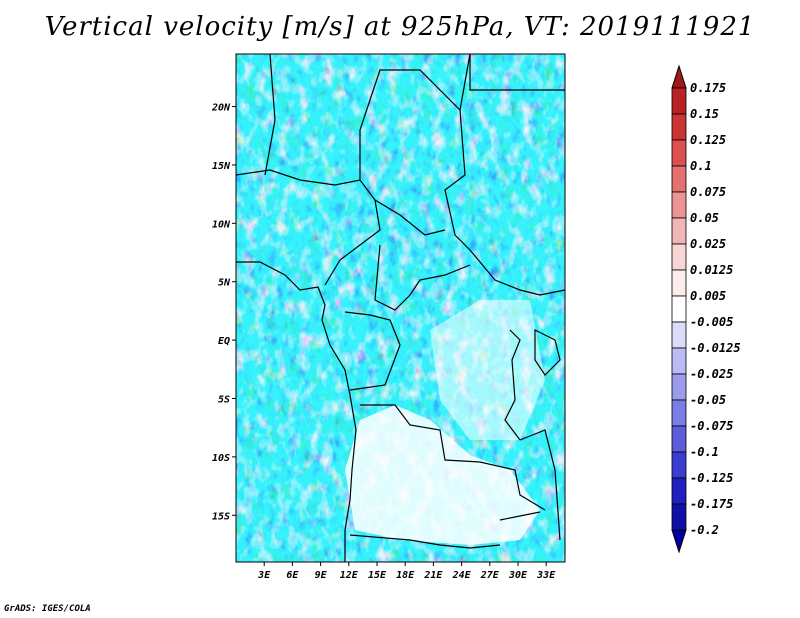 The width and height of the screenshot is (800, 618). I want to click on lon-tick-label: 6E, so click(292, 575).